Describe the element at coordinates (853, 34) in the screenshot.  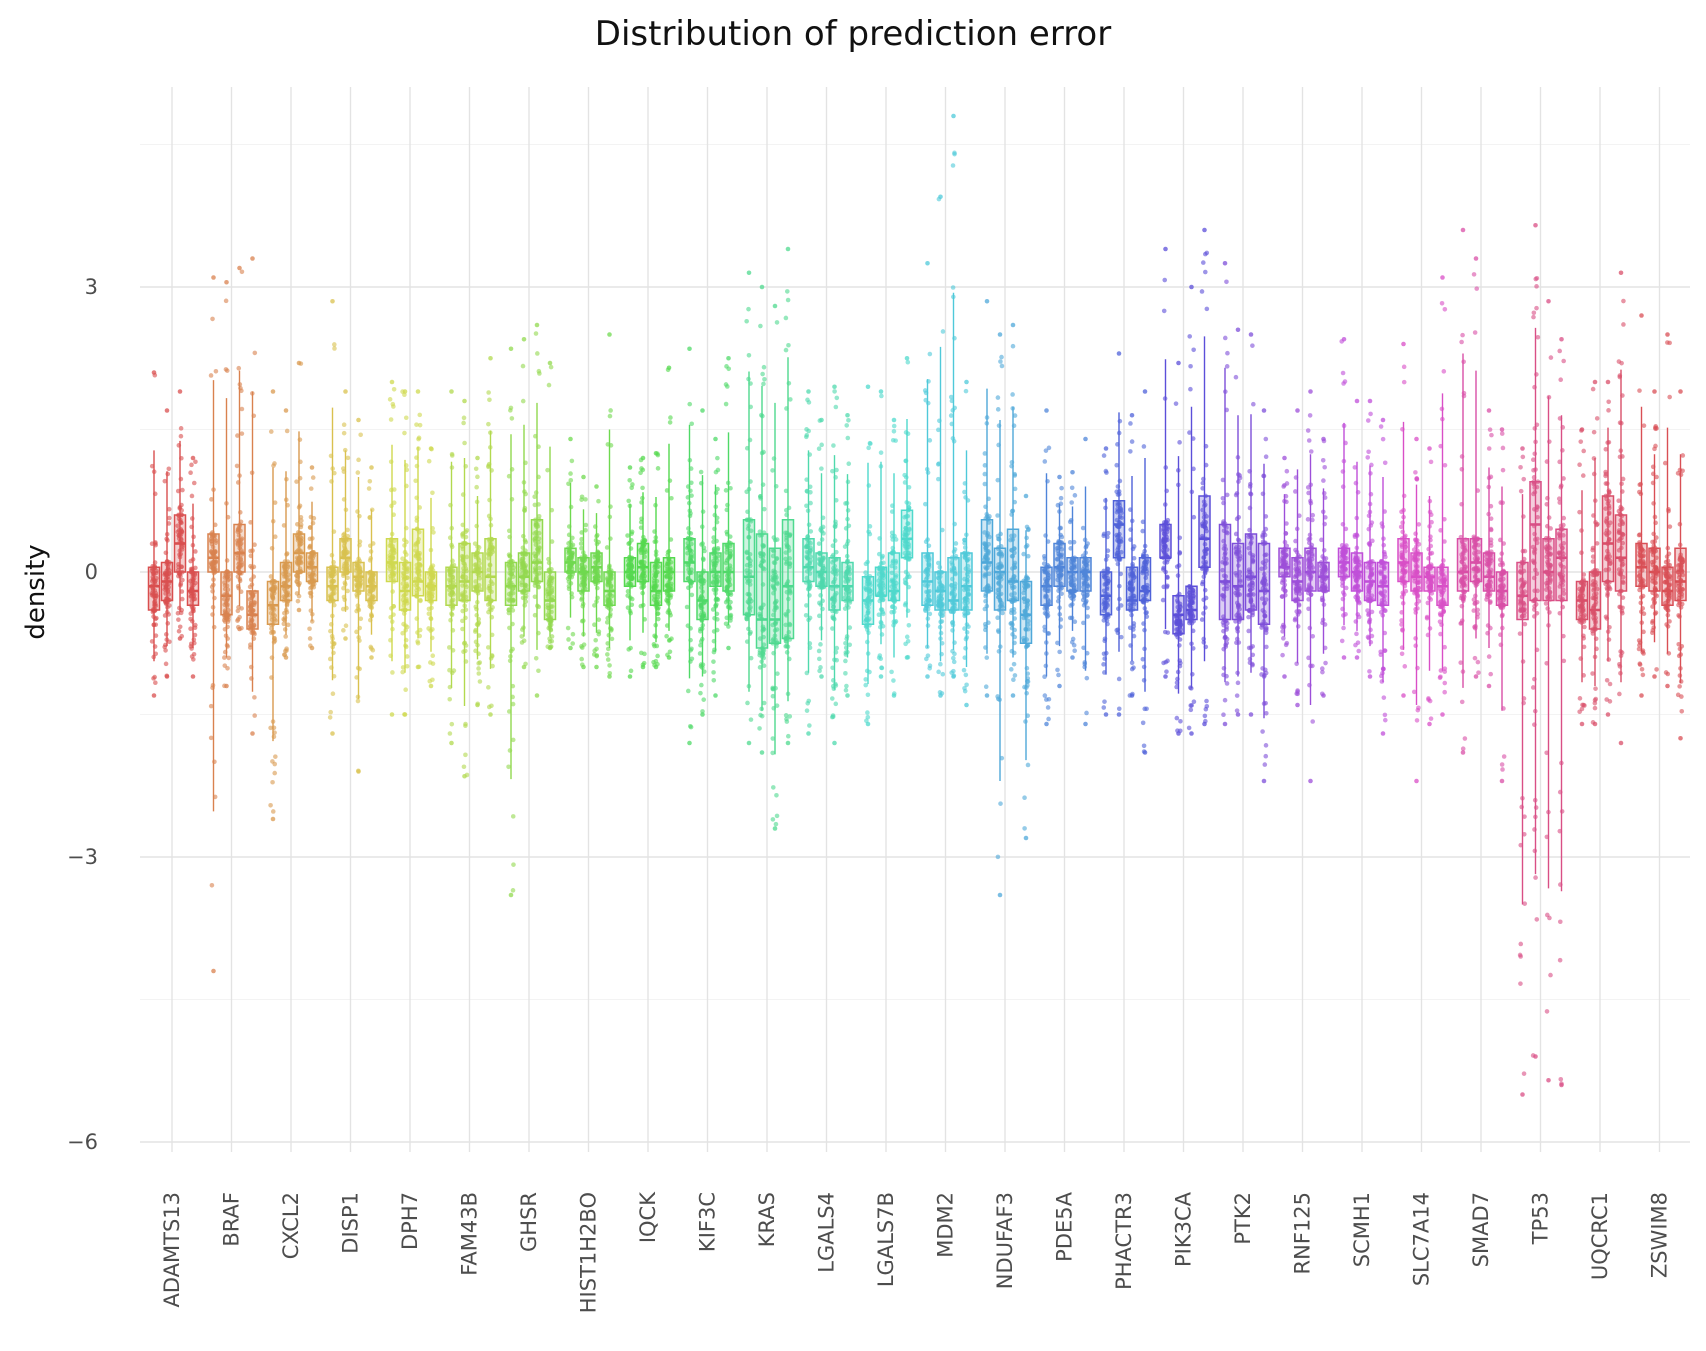
I see `chart-title: Distribution of prediction error` at that location.